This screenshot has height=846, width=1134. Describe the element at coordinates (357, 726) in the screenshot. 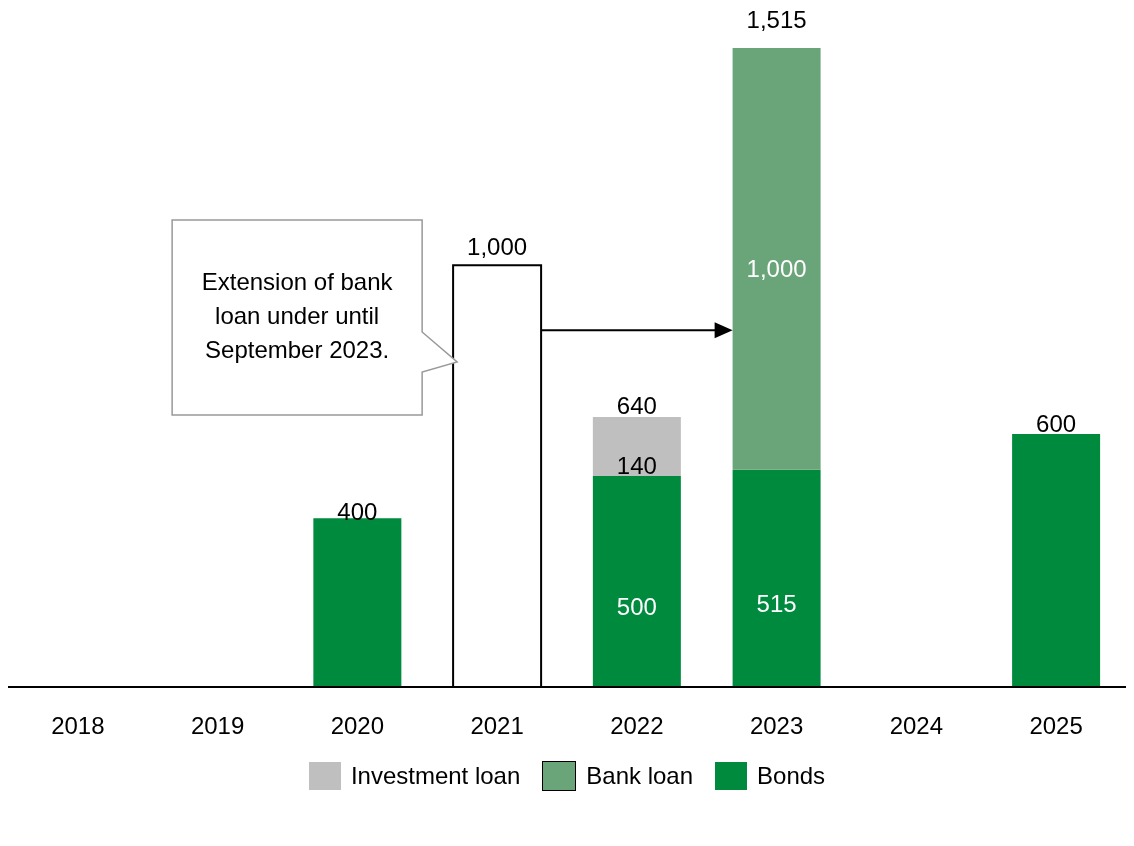

I see `x-tick-label: 2020` at that location.